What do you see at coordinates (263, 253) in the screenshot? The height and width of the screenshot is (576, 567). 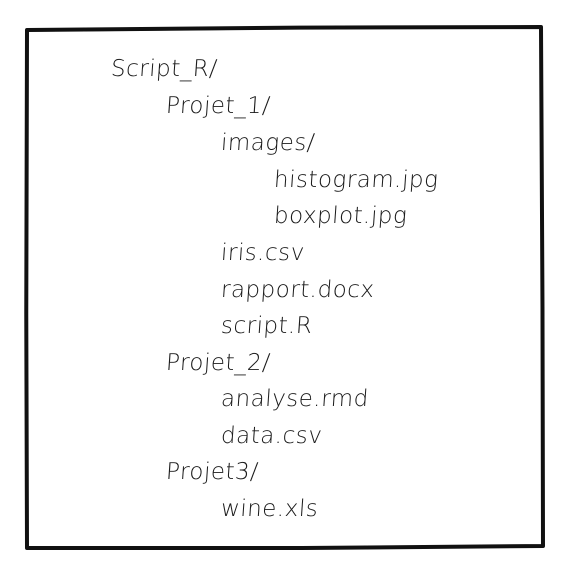 I see `file-iris-csv: iris.csv` at bounding box center [263, 253].